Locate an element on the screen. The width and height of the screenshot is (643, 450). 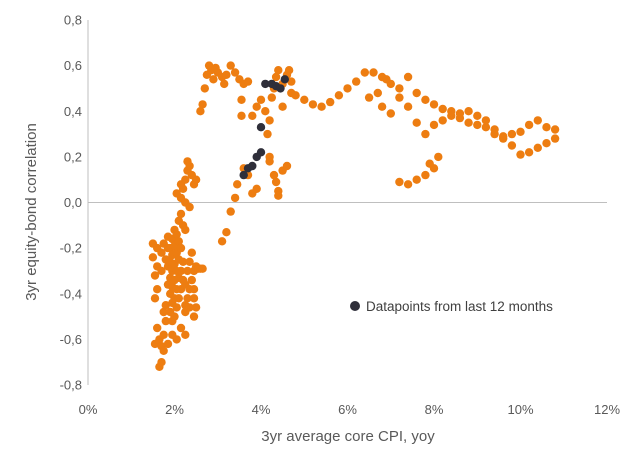
x-tick-label: 6% is located at coordinates (347, 409).